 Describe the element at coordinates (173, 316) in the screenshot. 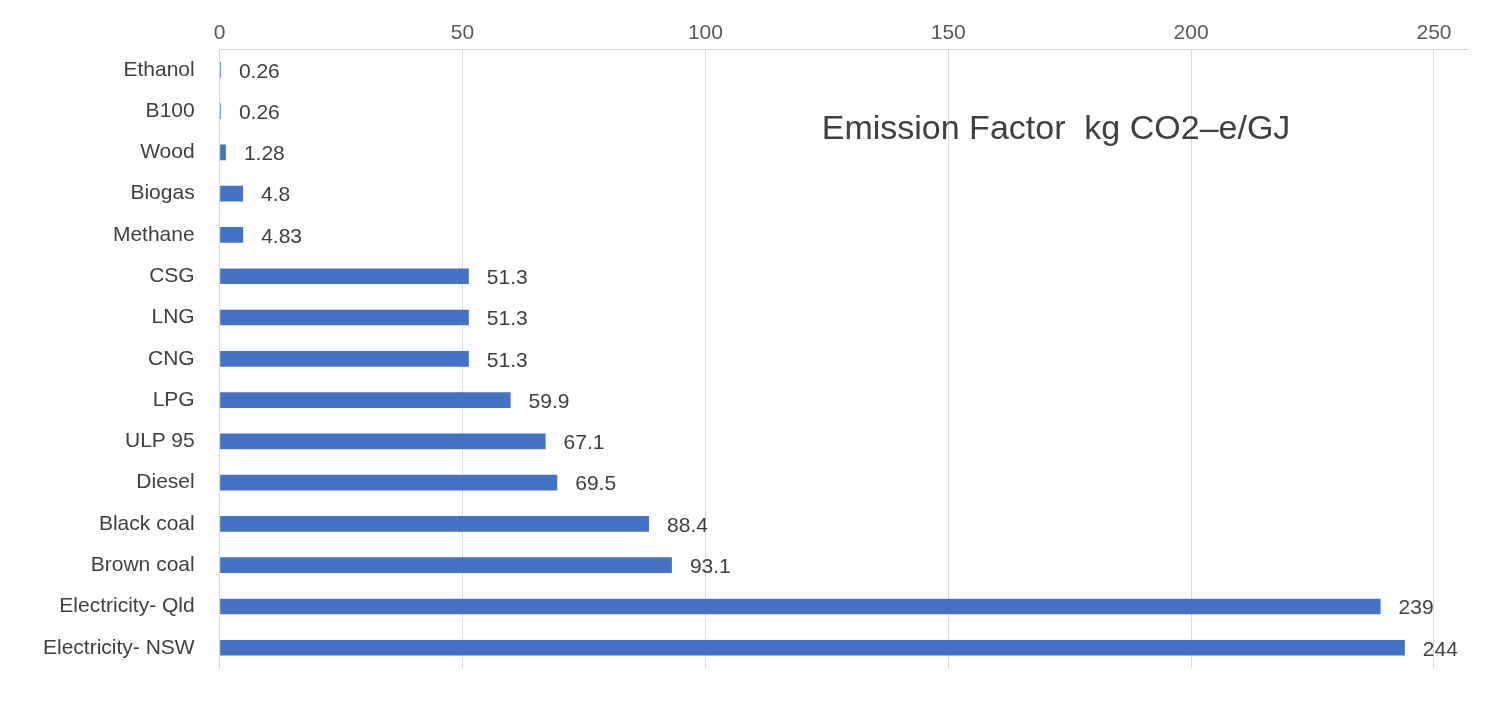

I see `y-tick-label: LNG` at that location.